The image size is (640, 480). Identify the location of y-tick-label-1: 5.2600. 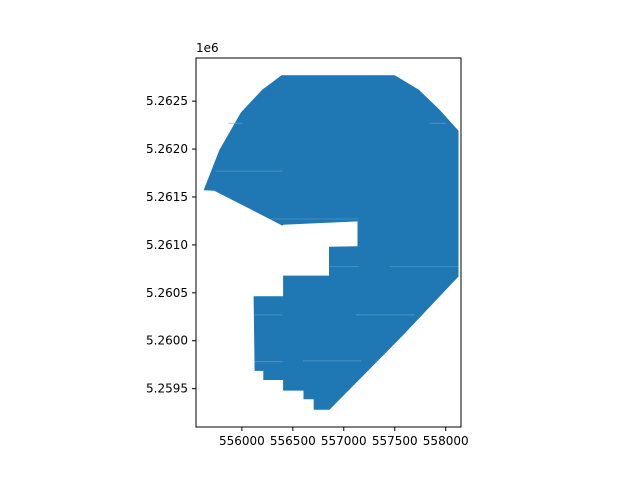
(167, 341).